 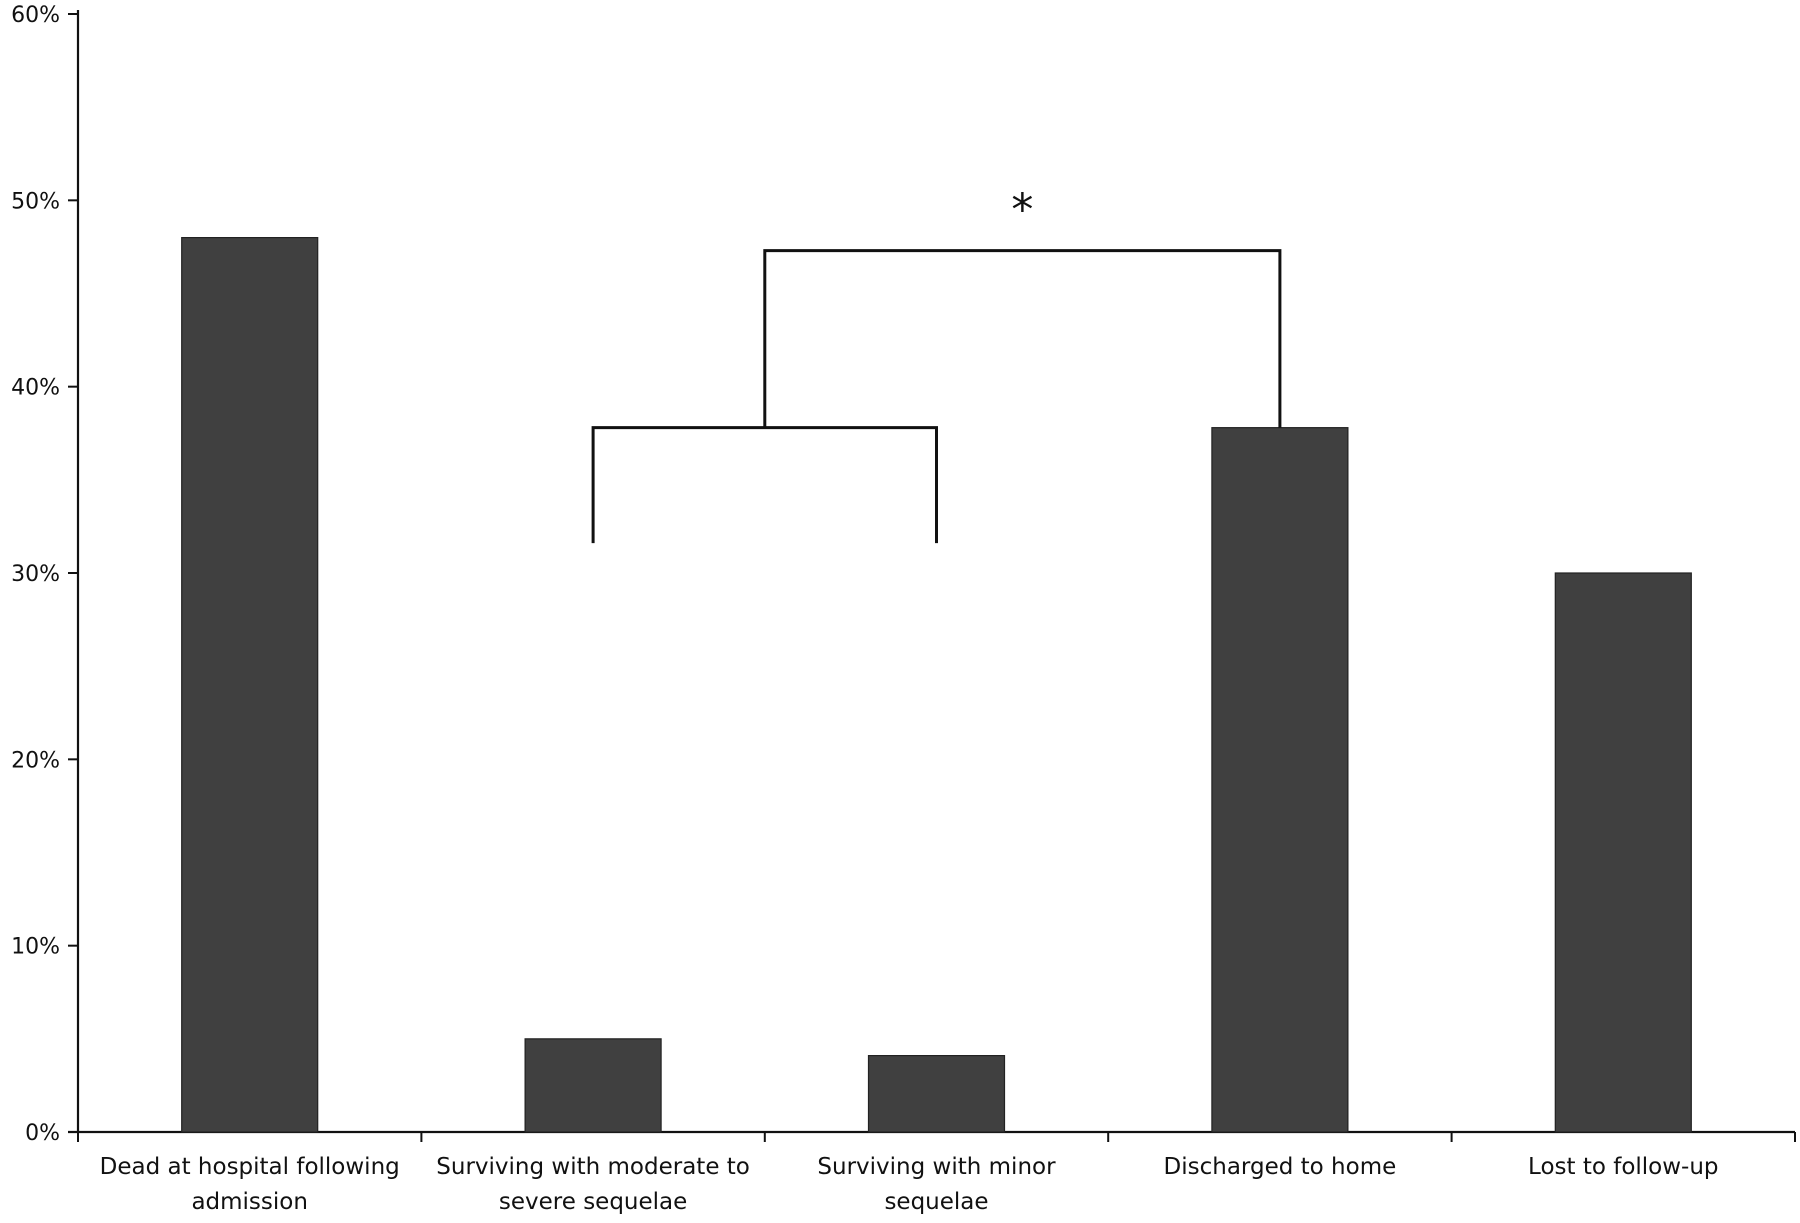 I want to click on y-tick-label: 40%, so click(x=35, y=388).